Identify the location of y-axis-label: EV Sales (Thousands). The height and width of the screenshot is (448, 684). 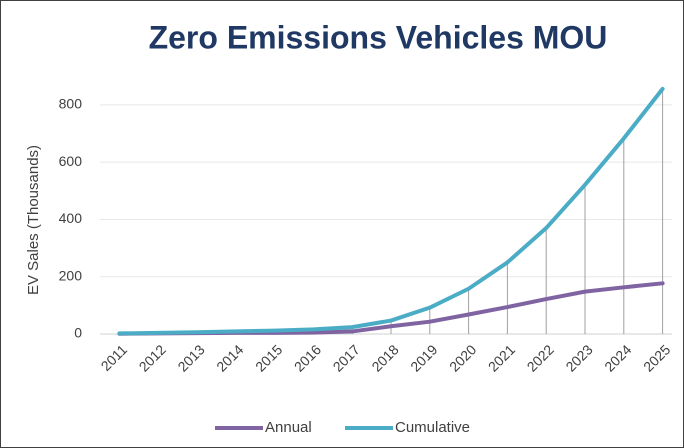
(33, 220).